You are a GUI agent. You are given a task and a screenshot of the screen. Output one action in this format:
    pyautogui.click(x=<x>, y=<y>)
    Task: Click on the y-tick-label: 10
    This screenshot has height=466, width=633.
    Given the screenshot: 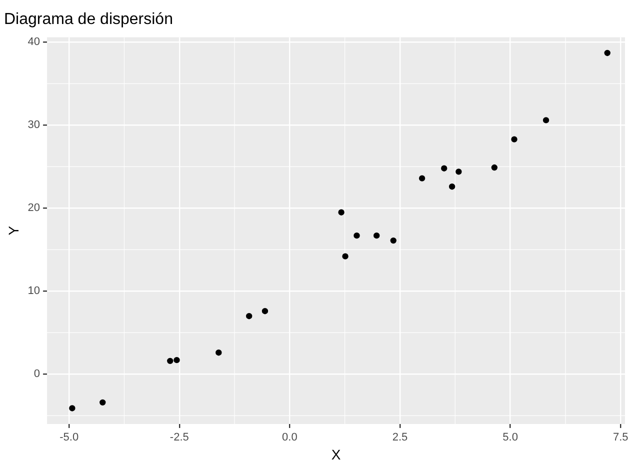 What is the action you would take?
    pyautogui.click(x=34, y=291)
    